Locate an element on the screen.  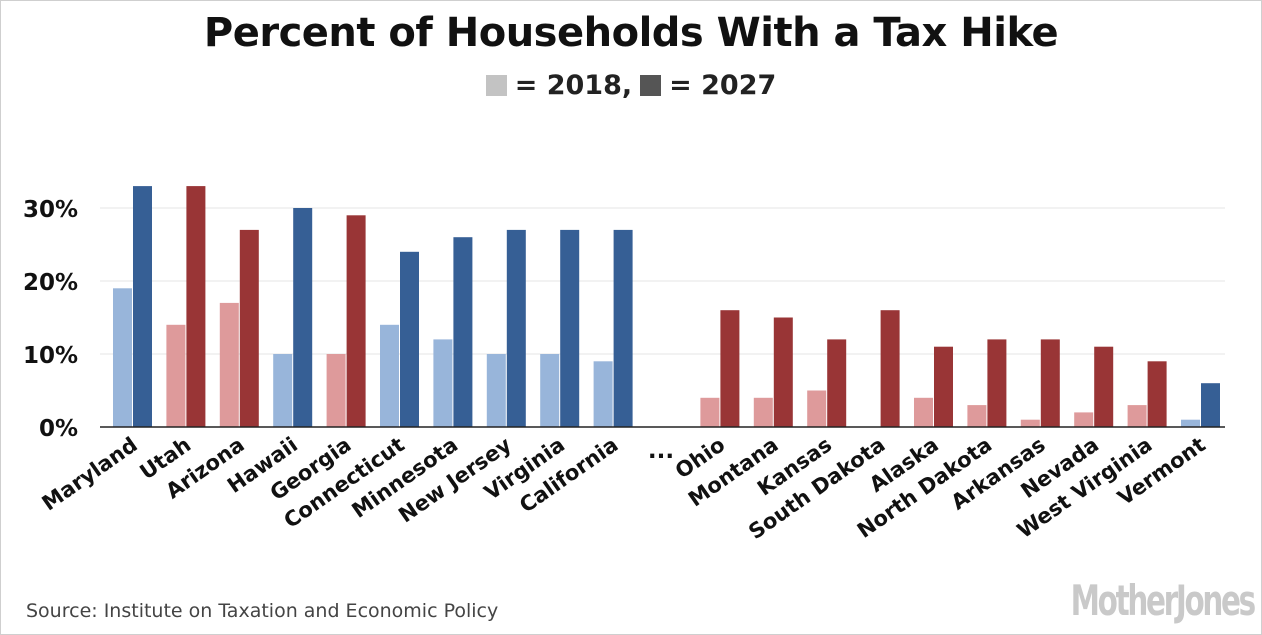
brand-logo: MotherJones is located at coordinates (1163, 600).